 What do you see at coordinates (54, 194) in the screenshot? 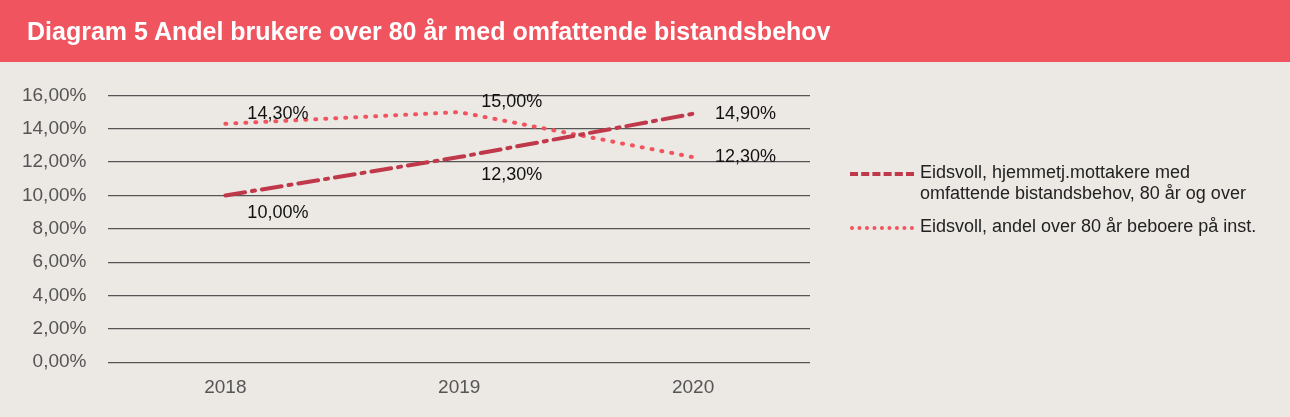
I see `y-tick-label: 10,00%` at bounding box center [54, 194].